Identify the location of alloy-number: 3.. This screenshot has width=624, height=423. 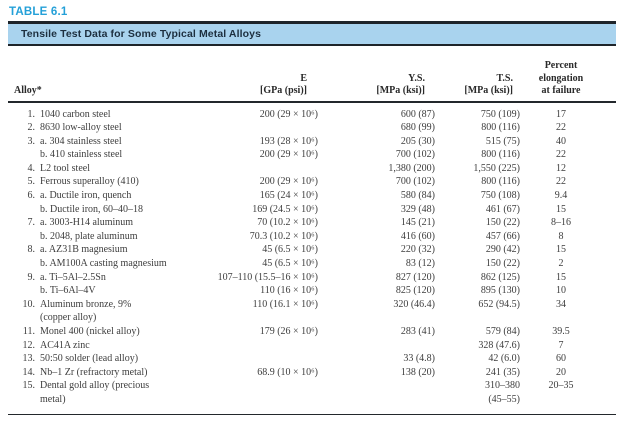
(31, 141).